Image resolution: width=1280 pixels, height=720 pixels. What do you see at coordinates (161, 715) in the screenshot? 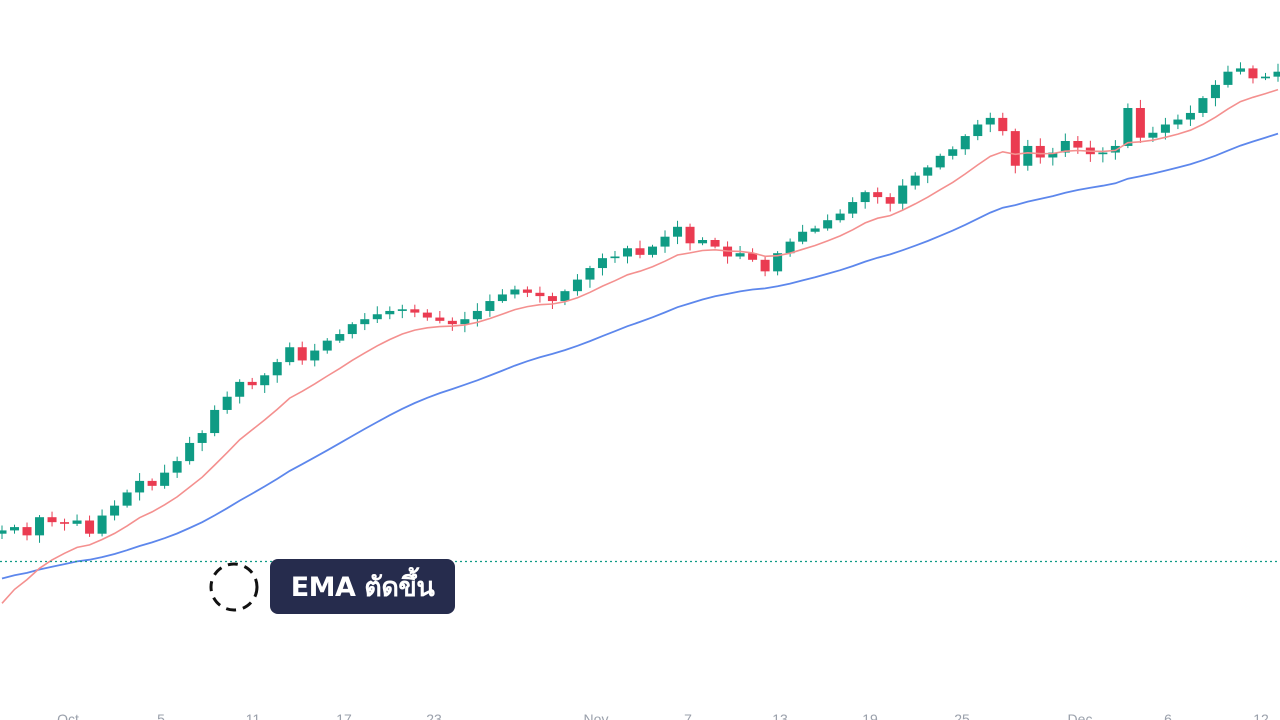
I see `x-tick-label: 5` at bounding box center [161, 715].